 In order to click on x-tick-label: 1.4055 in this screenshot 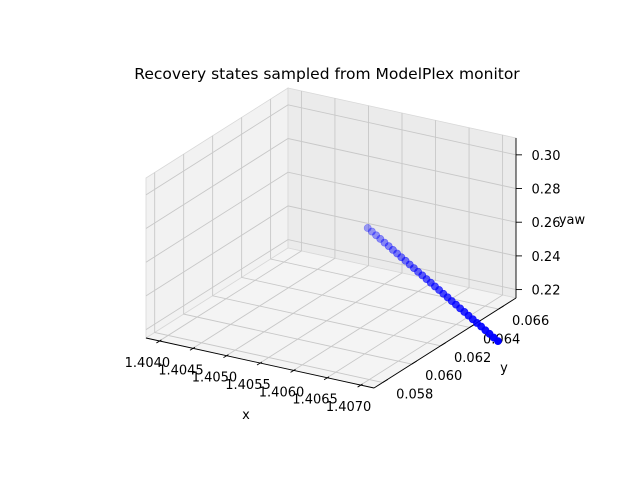, I will do `click(248, 385)`.